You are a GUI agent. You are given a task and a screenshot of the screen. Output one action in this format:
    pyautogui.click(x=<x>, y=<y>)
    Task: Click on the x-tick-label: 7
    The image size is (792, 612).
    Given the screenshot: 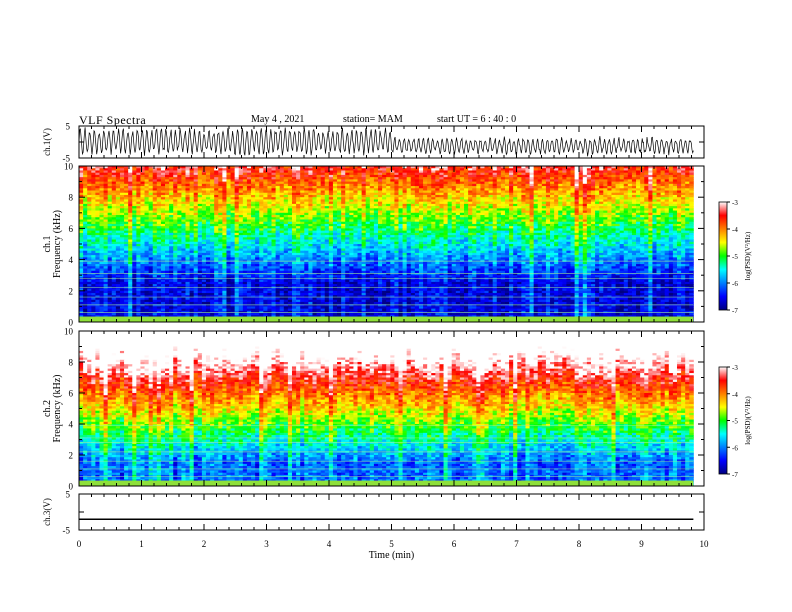 What is the action you would take?
    pyautogui.click(x=516, y=544)
    